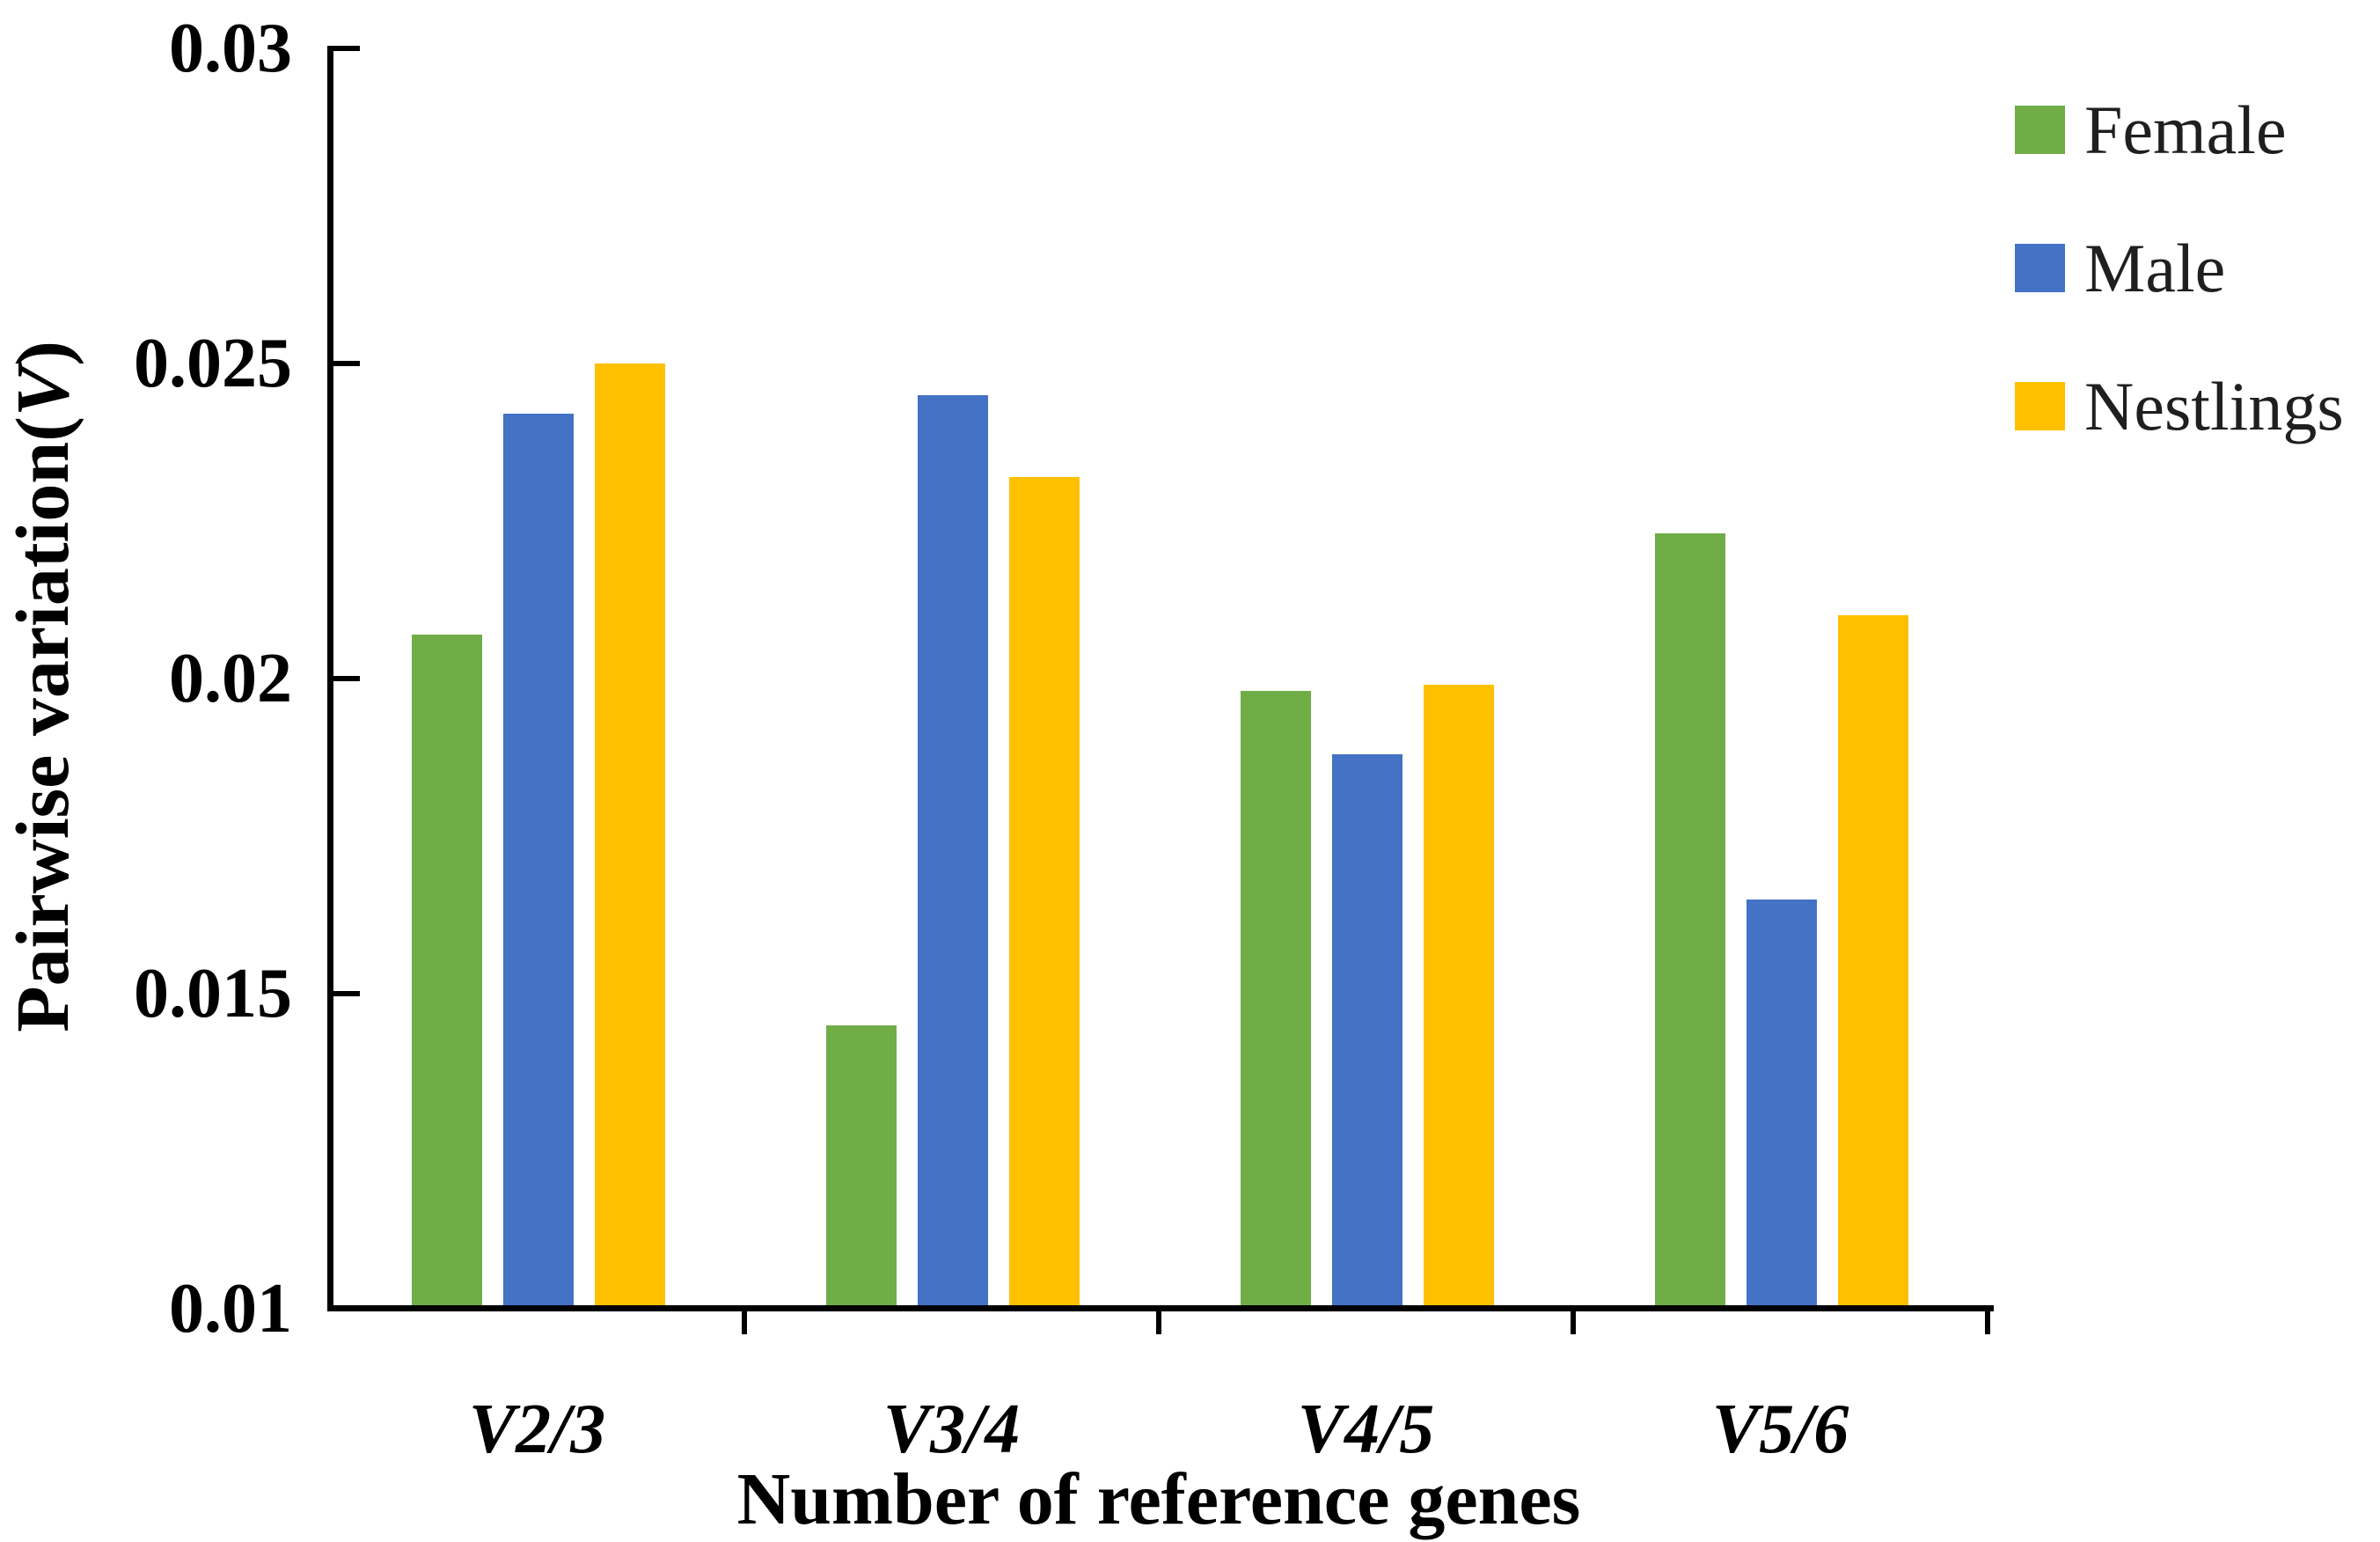 This screenshot has height=1542, width=2380. What do you see at coordinates (951, 1429) in the screenshot?
I see `x-category-label: V3/4` at bounding box center [951, 1429].